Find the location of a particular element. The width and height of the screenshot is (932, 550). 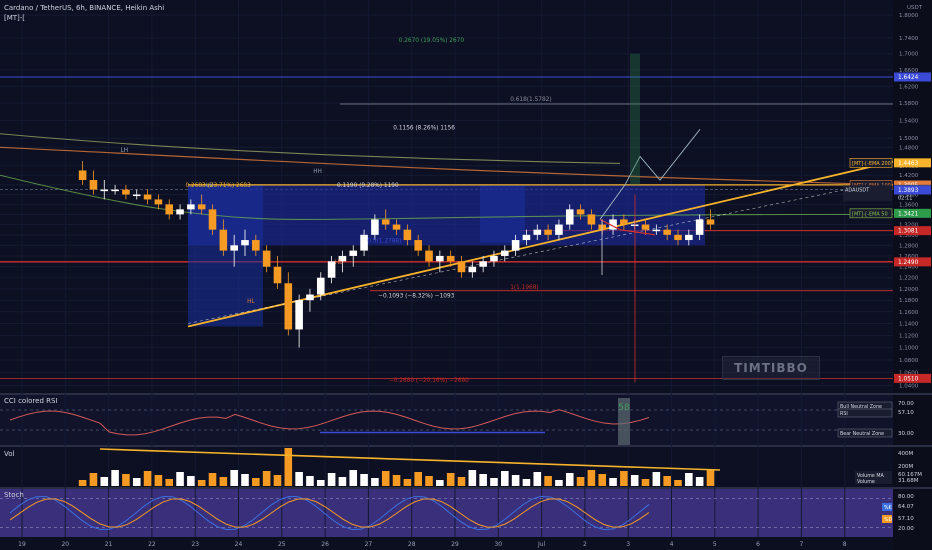

annotation-11: 1(1.1968) is located at coordinates (524, 288).